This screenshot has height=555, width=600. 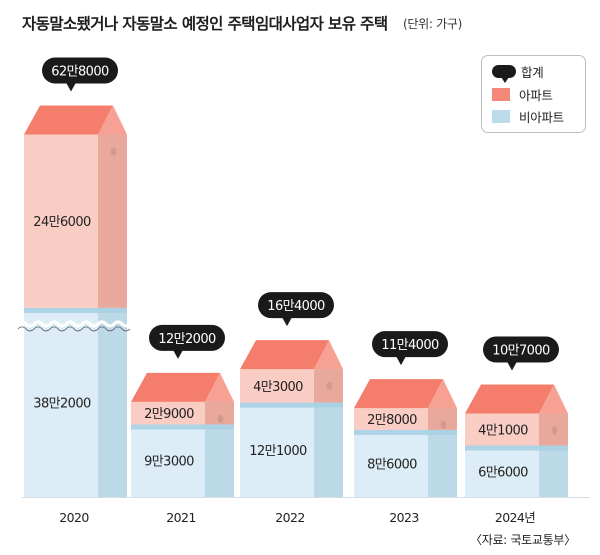 What do you see at coordinates (401, 361) in the screenshot?
I see `total-bubble-pointer-2023` at bounding box center [401, 361].